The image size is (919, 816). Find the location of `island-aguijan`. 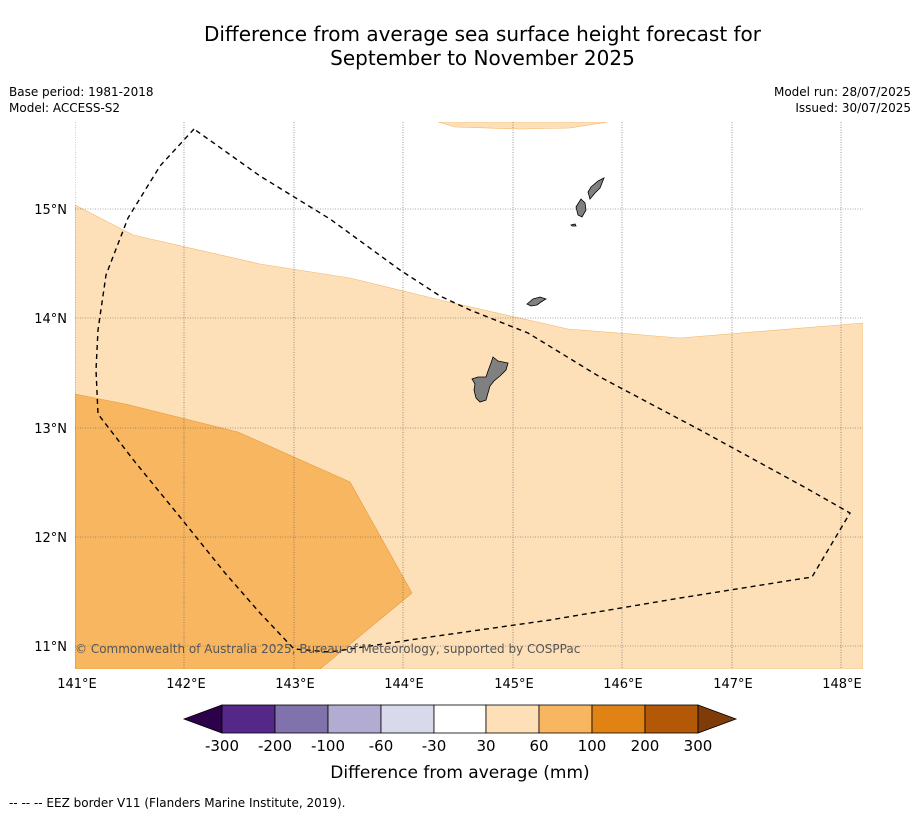

island-aguijan is located at coordinates (573, 225).